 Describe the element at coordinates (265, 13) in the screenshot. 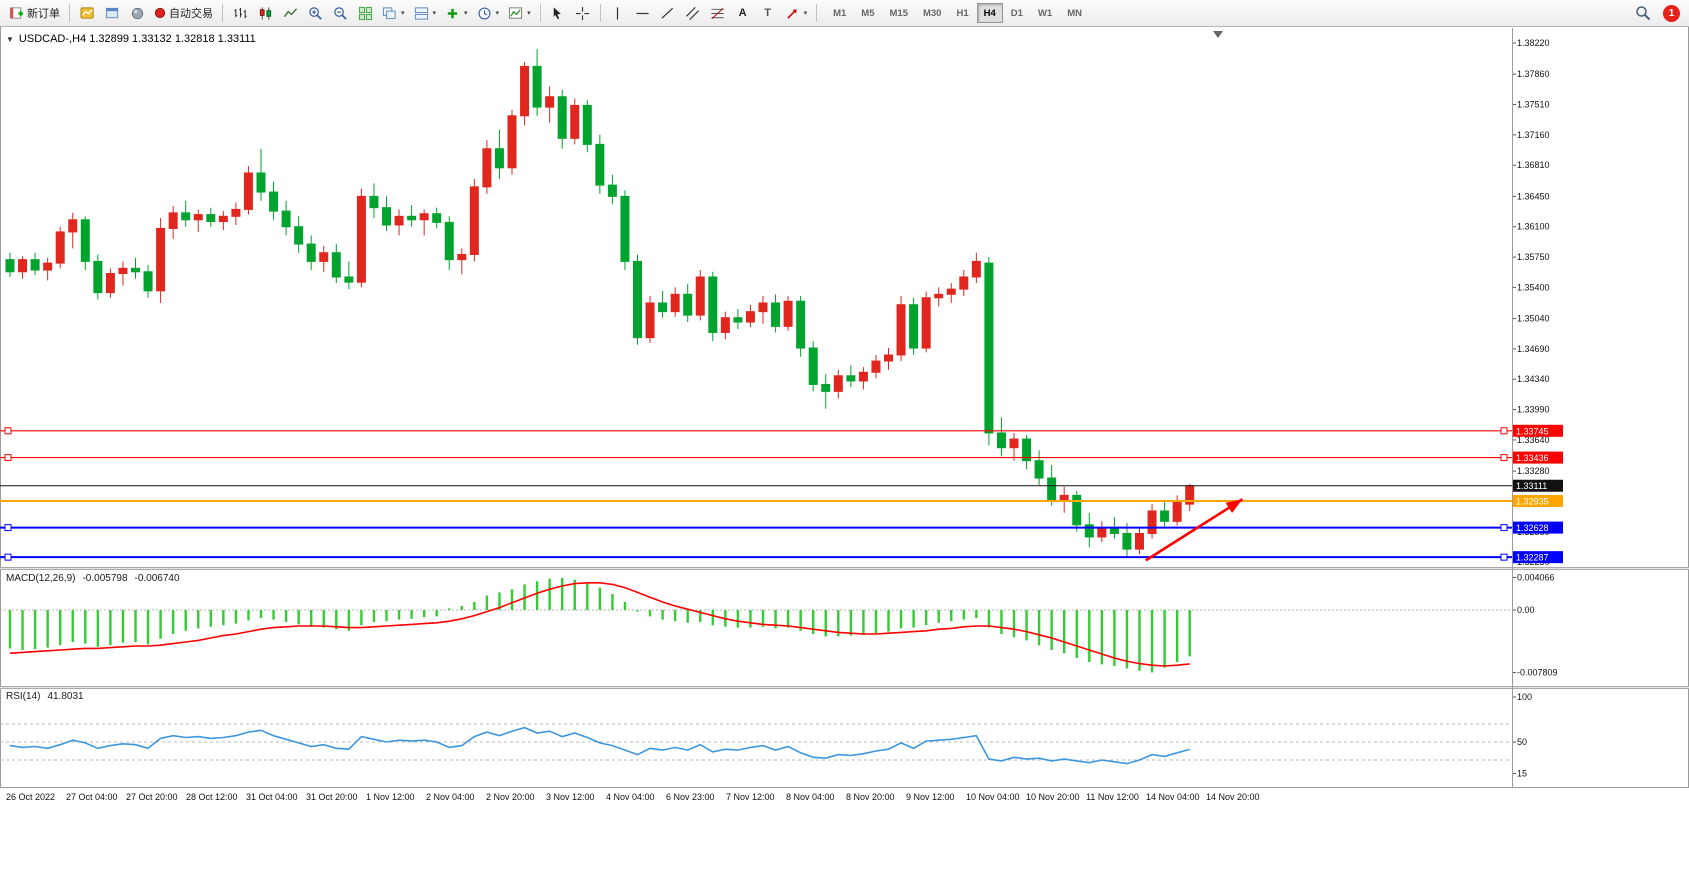

I see `candlestick-mode-button` at that location.